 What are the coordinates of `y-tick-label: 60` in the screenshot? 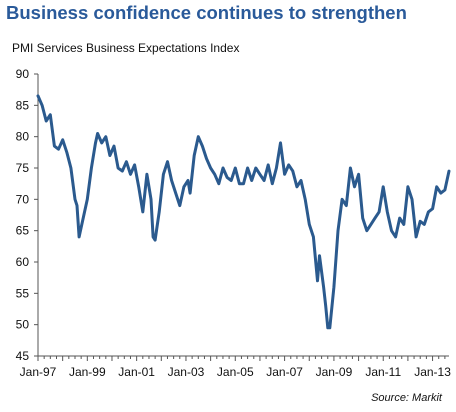 It's located at (23, 262).